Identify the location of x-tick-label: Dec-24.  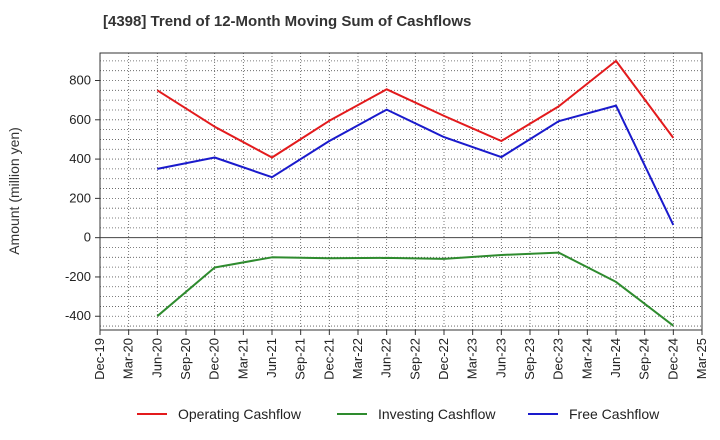
(672, 359).